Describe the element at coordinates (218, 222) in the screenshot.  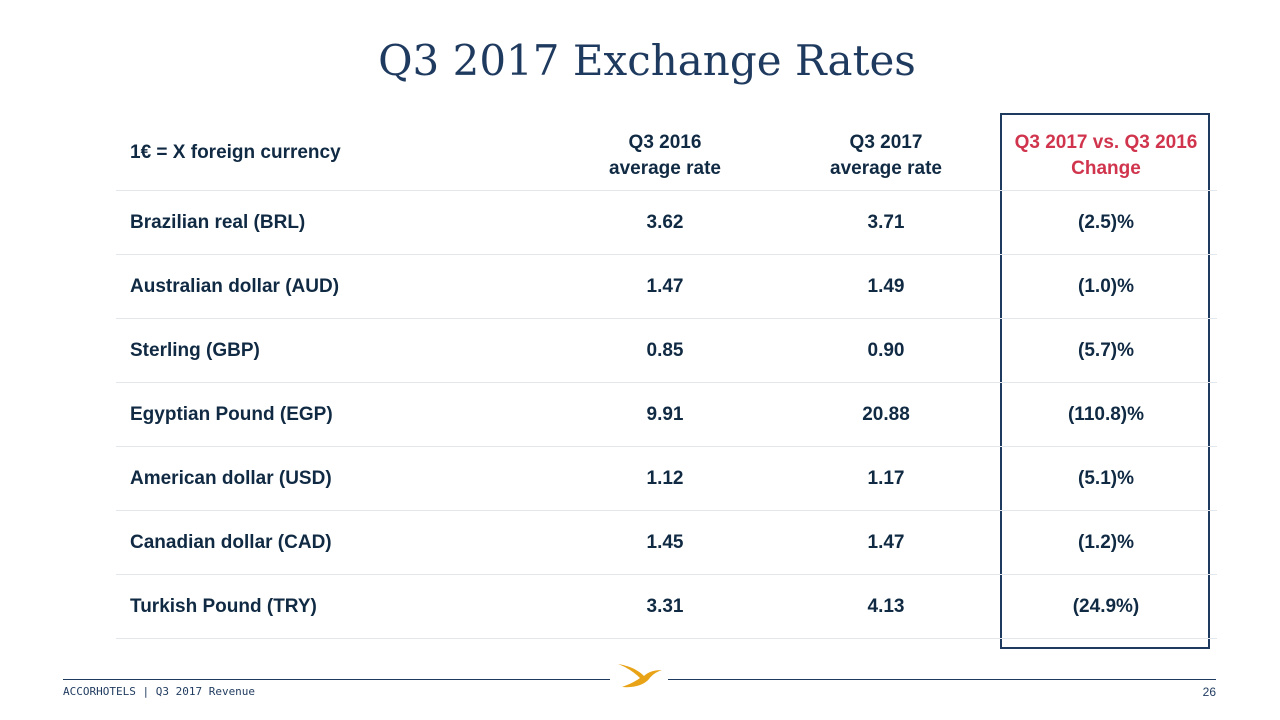
I see `currency-name: Brazilian real (BRL)` at that location.